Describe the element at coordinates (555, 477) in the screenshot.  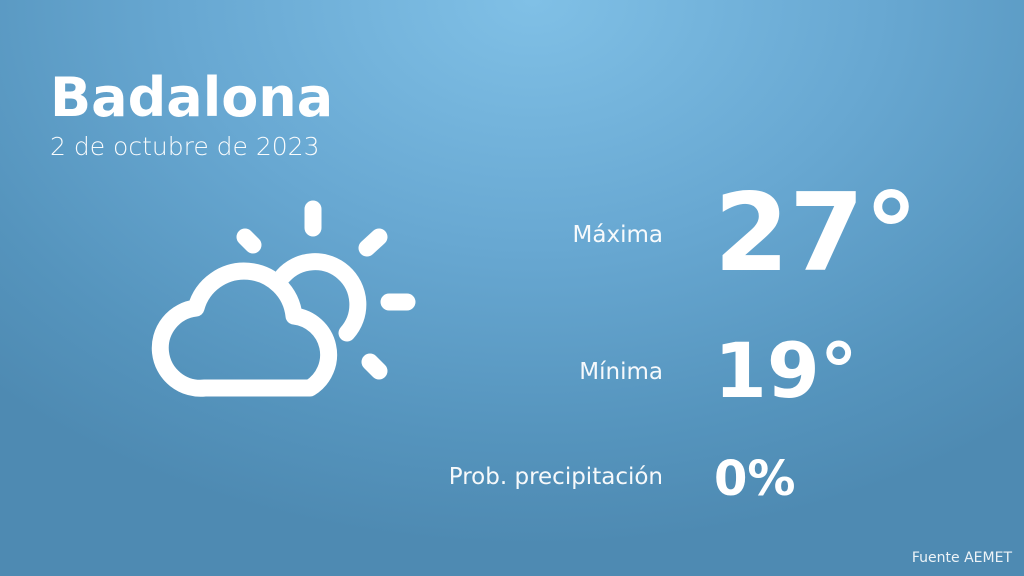
I see `precip-label: Prob. precipitación` at that location.